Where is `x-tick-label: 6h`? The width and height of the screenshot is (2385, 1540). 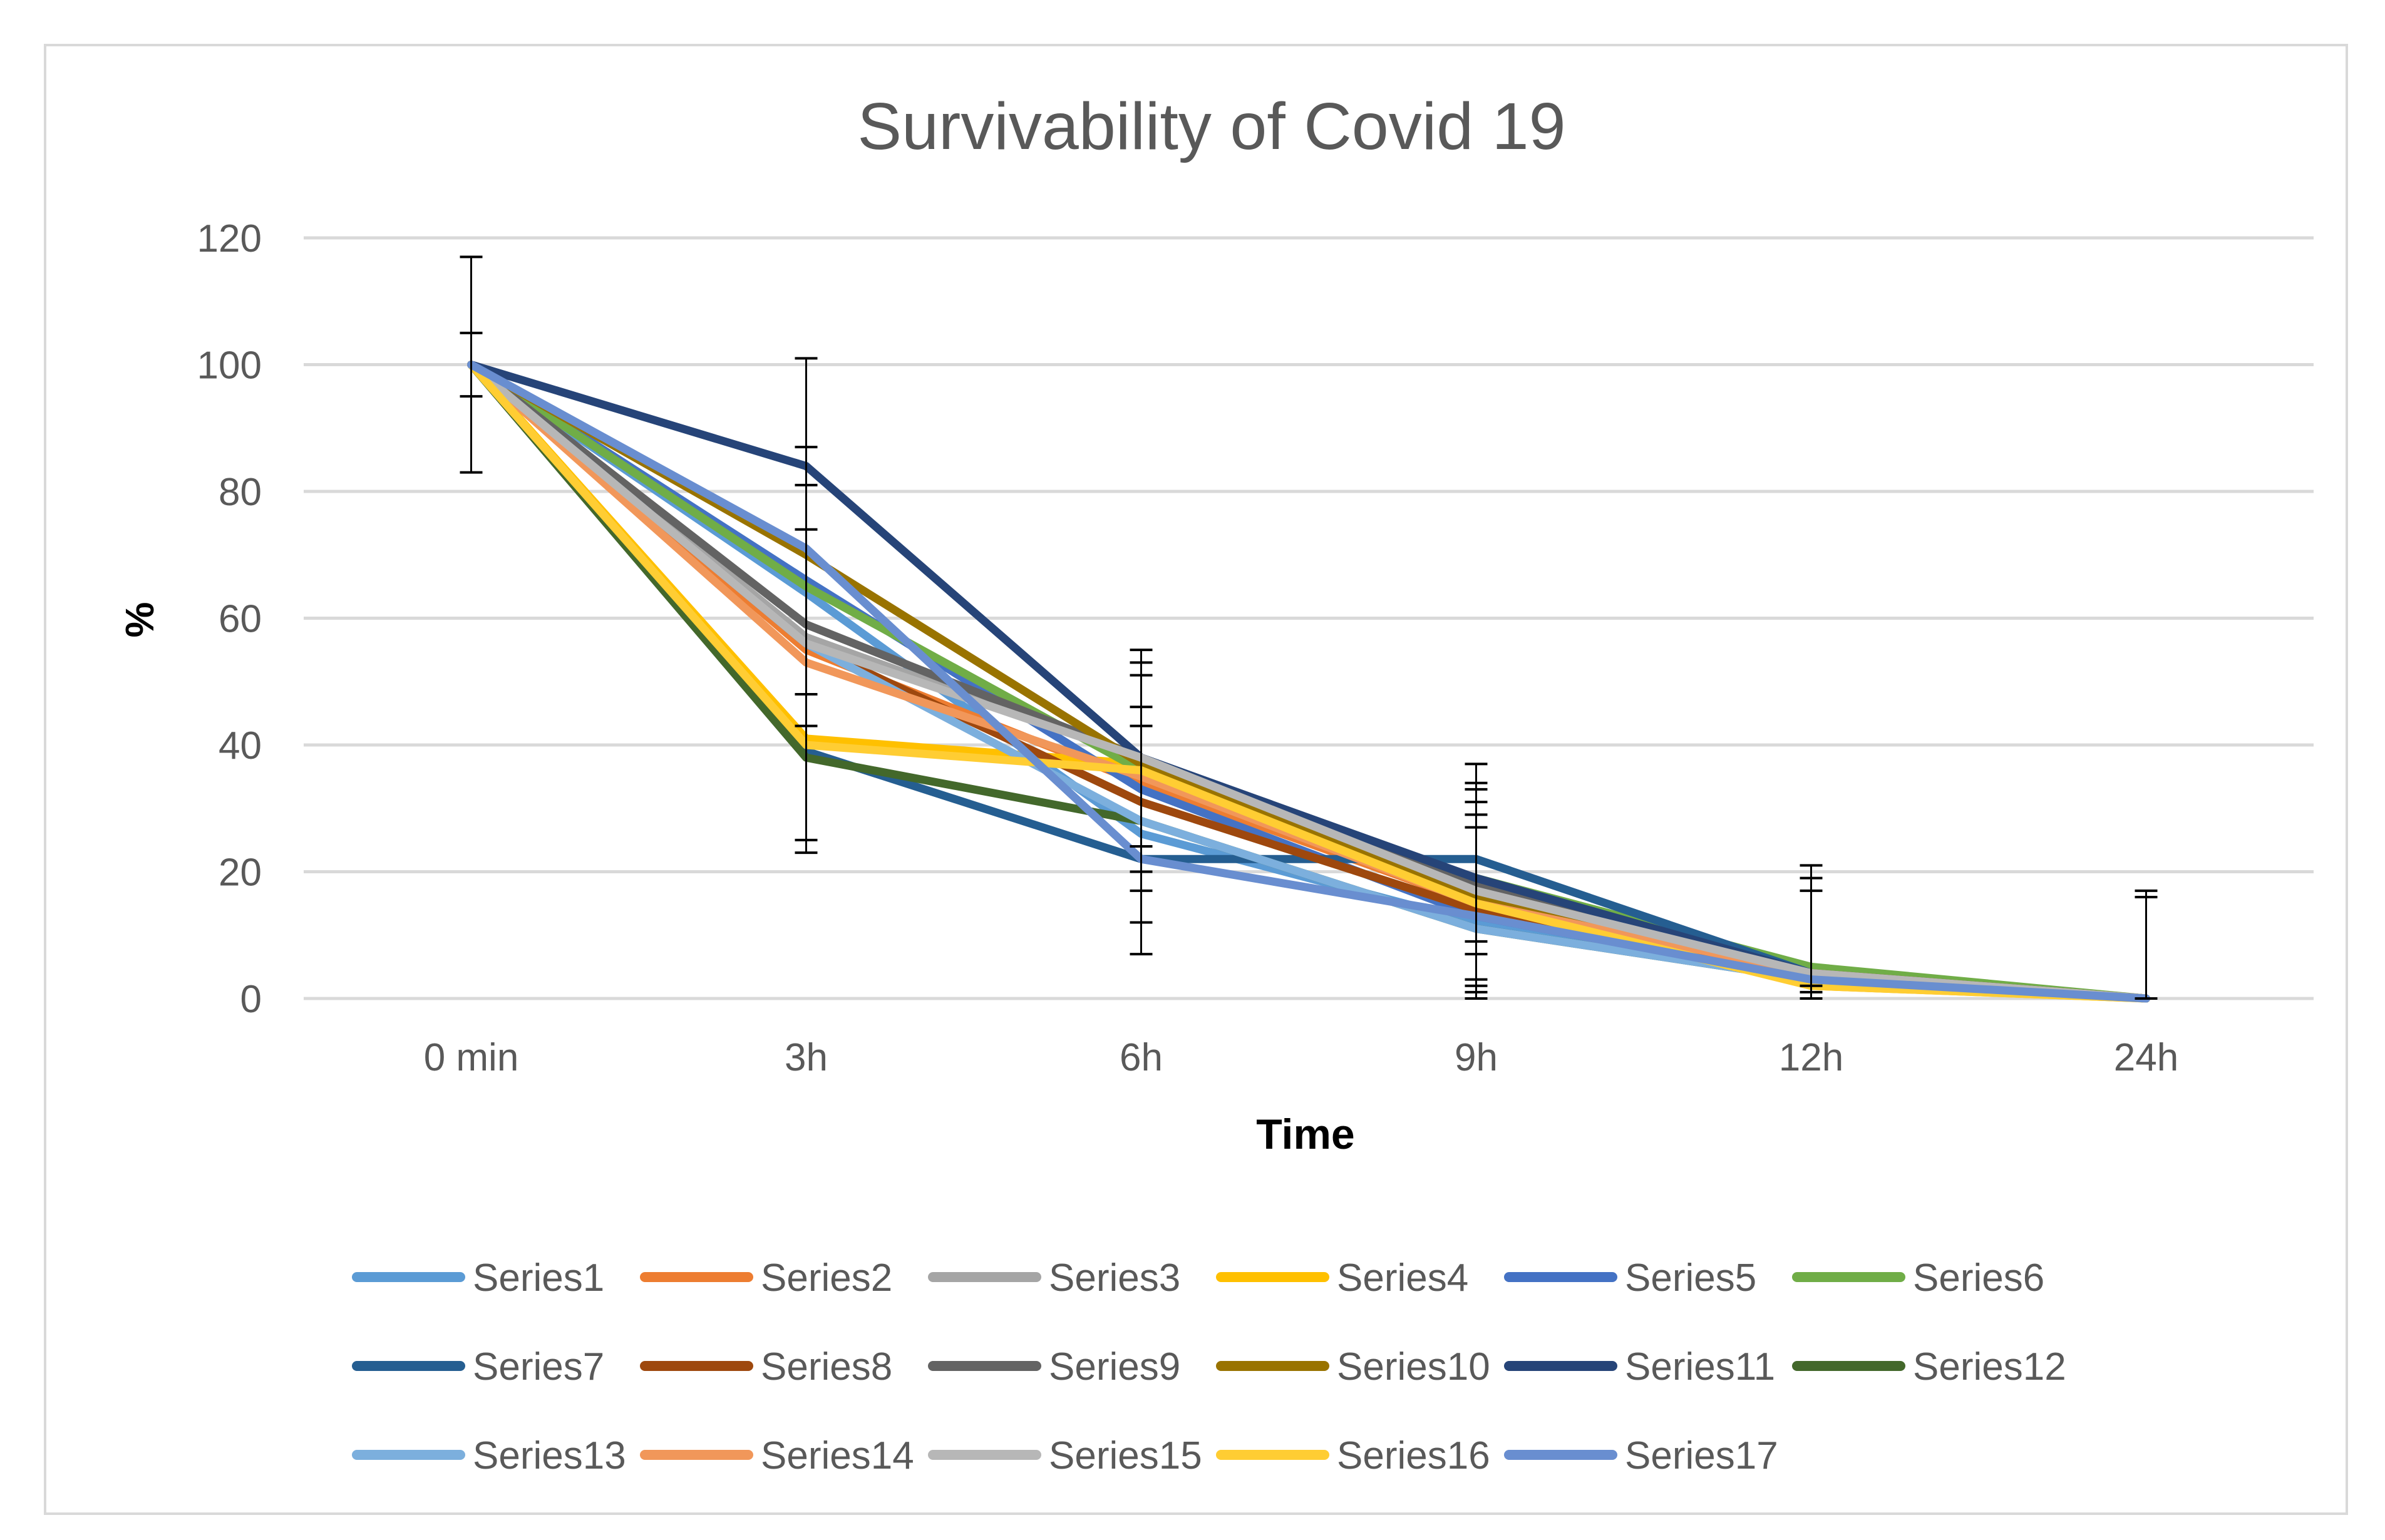
x-tick-label: 6h is located at coordinates (1141, 1057).